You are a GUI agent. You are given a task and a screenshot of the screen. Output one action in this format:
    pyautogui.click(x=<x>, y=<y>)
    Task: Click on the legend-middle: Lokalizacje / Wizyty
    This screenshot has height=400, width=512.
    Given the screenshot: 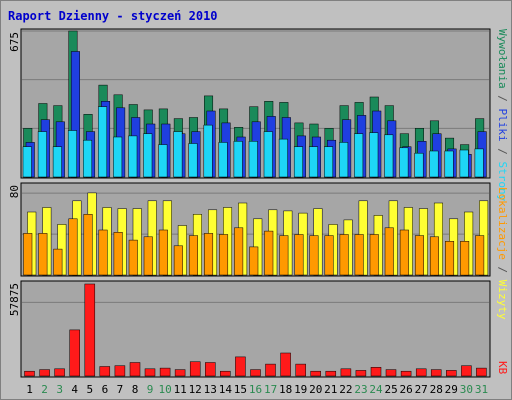 What is the action you would take?
    pyautogui.click(x=502, y=253)
    